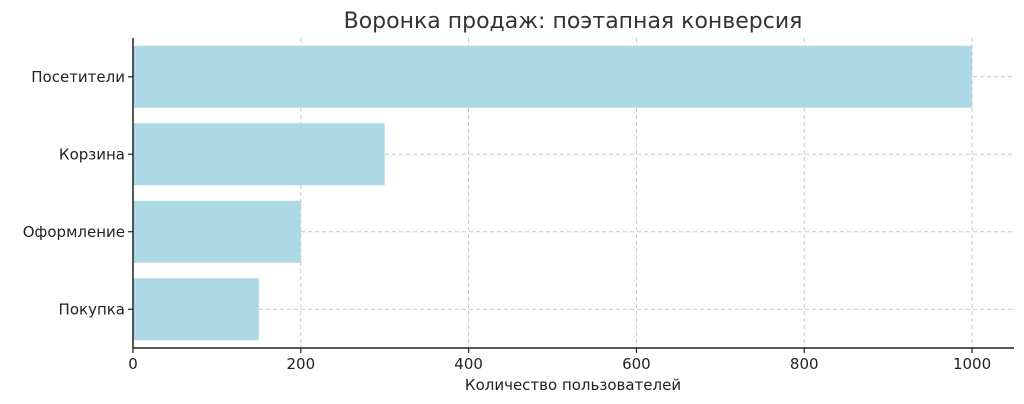 The image size is (1024, 404). What do you see at coordinates (300, 364) in the screenshot?
I see `x-tick-label: 200` at bounding box center [300, 364].